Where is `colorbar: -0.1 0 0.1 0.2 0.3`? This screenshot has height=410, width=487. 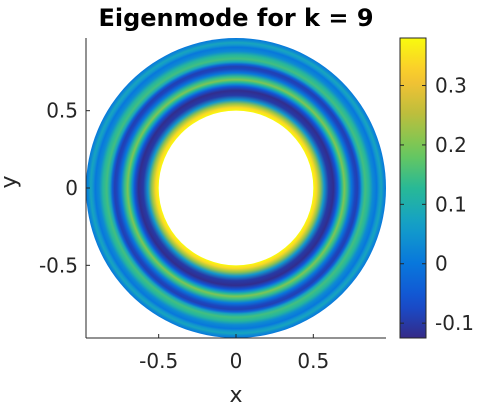
colorbar: -0.1 0 0.1 0.2 0.3 is located at coordinates (436, 188).